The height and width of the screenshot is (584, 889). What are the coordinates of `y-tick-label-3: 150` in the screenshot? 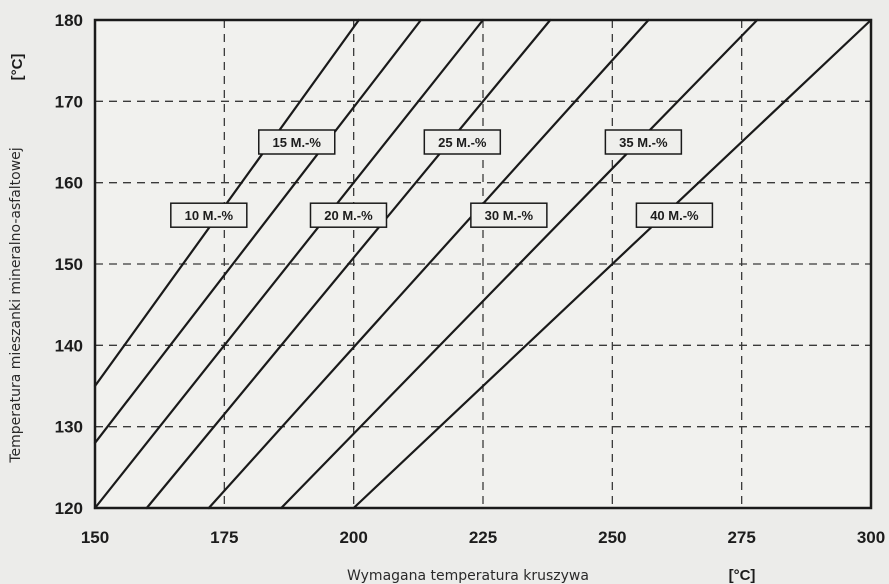 It's located at (69, 264).